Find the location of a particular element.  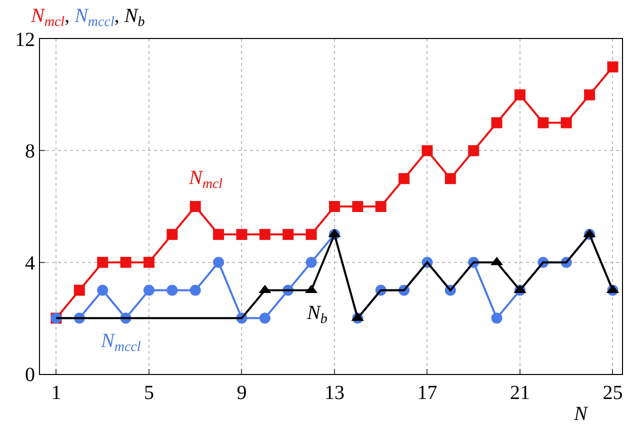

annotation: N$_{b}$ is located at coordinates (317, 315).